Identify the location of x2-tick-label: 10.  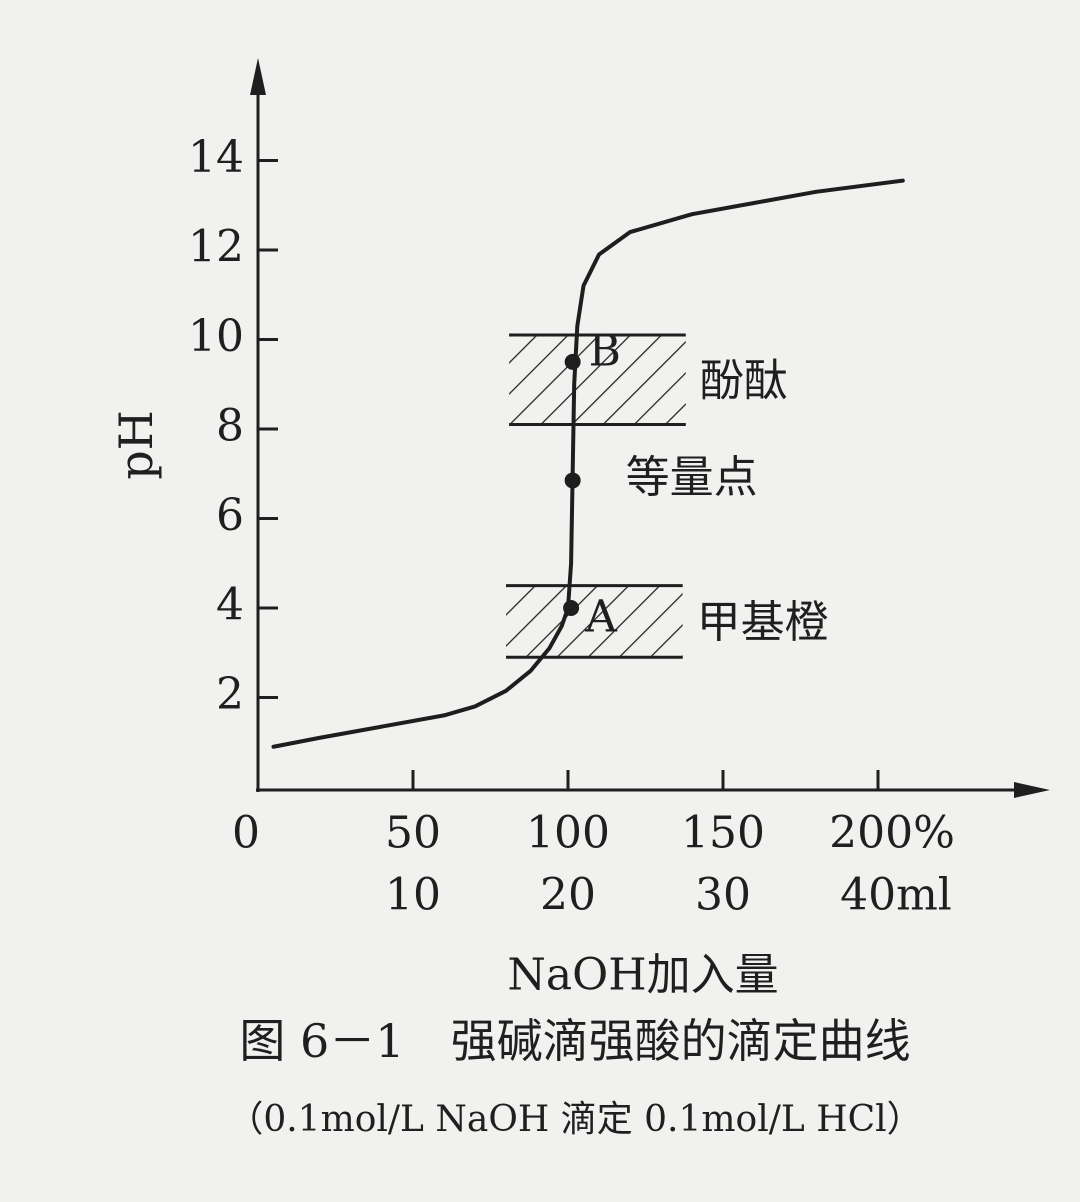
(413, 895).